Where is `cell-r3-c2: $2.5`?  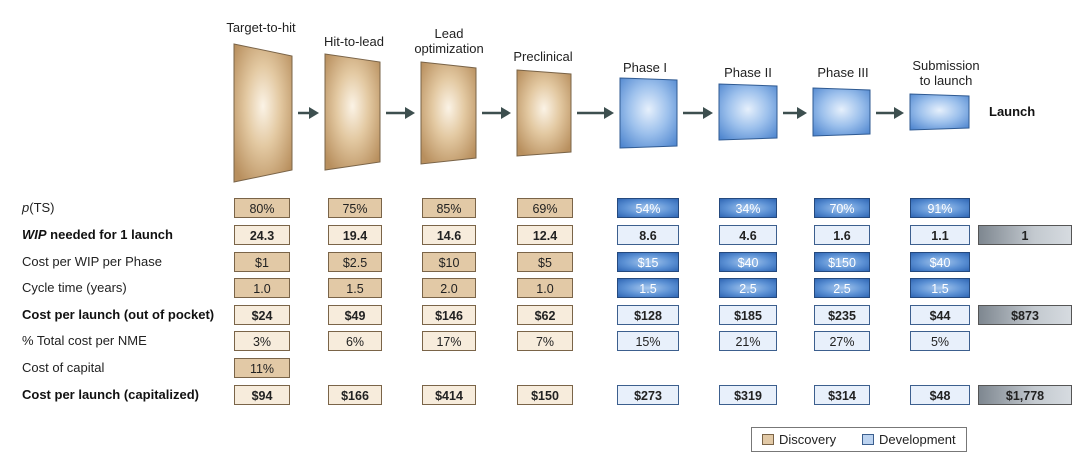
cell-r3-c2: $2.5 is located at coordinates (355, 262).